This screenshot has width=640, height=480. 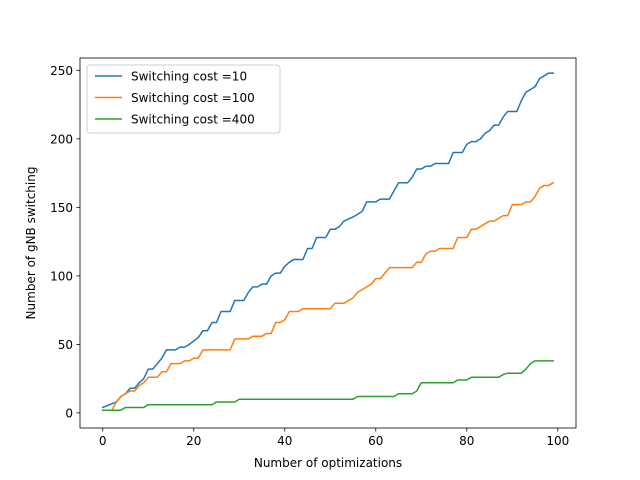 What do you see at coordinates (61, 139) in the screenshot?
I see `y-tick-label: 200` at bounding box center [61, 139].